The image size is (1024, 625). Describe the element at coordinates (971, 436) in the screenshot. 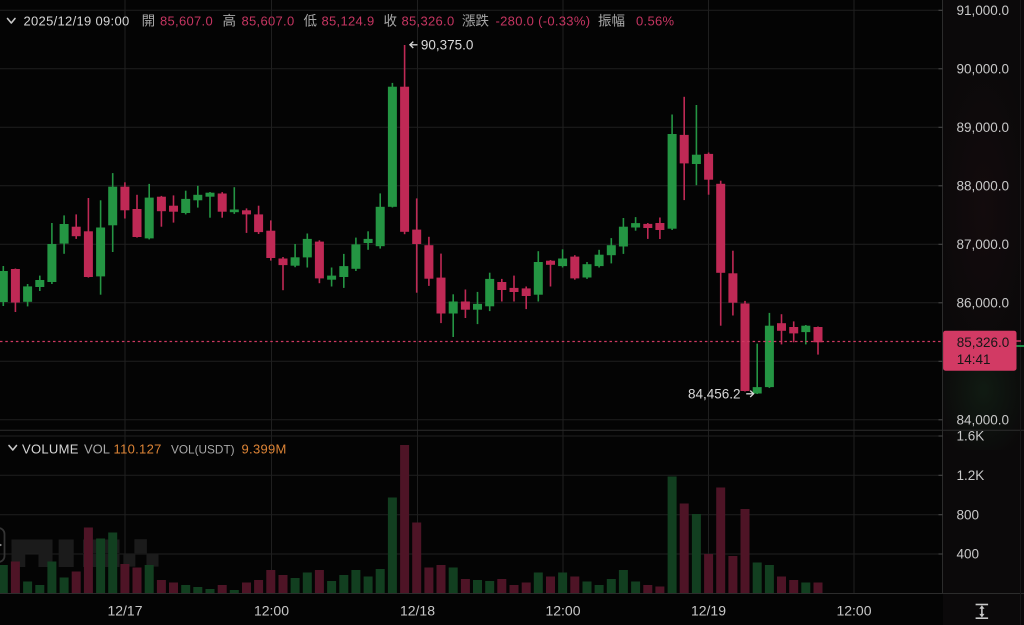

I see `svg-text: 1.6K` at that location.